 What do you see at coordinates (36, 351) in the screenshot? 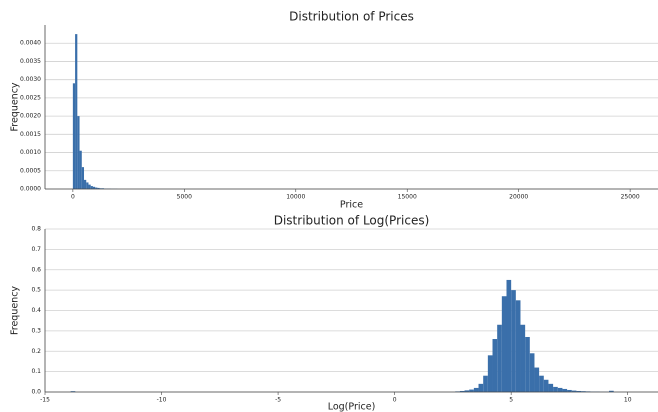
I see `y-tick-label: 0.2` at bounding box center [36, 351].